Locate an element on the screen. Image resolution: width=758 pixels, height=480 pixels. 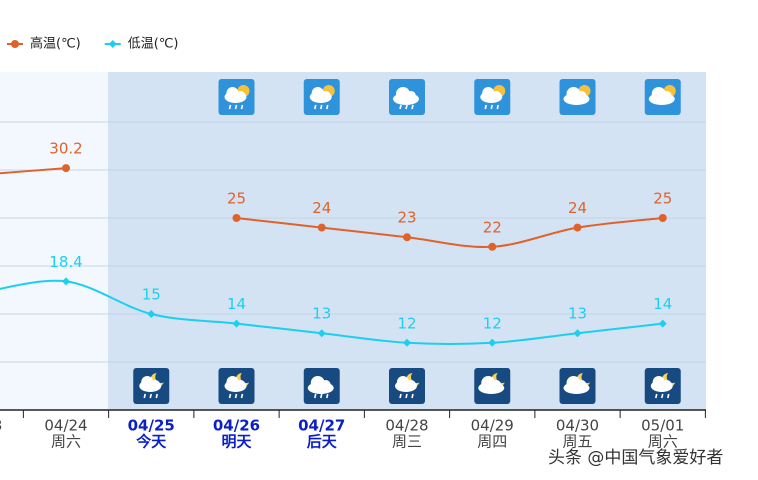
x-sub-label: 周三 is located at coordinates (407, 442).